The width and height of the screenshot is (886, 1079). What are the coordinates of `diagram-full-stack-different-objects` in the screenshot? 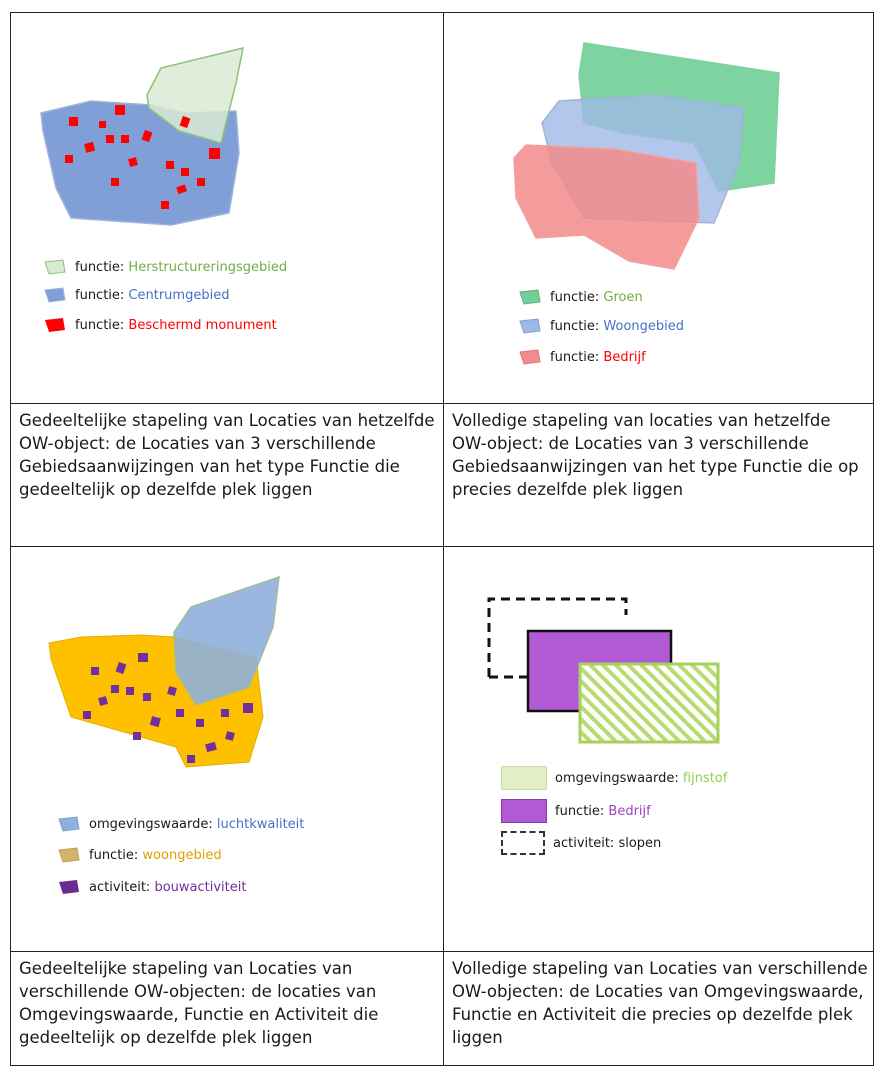 It's located at (603, 670).